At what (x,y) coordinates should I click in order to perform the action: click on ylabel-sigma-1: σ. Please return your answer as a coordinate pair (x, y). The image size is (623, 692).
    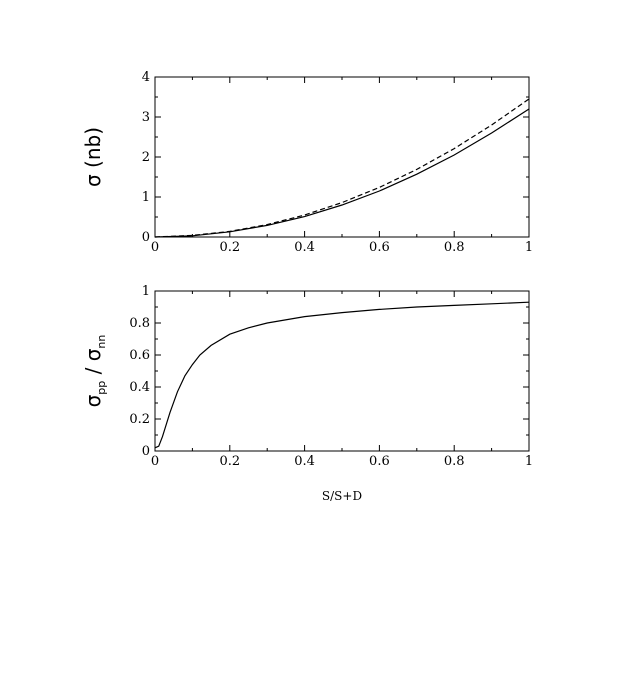
    Looking at the image, I should click on (93, 400).